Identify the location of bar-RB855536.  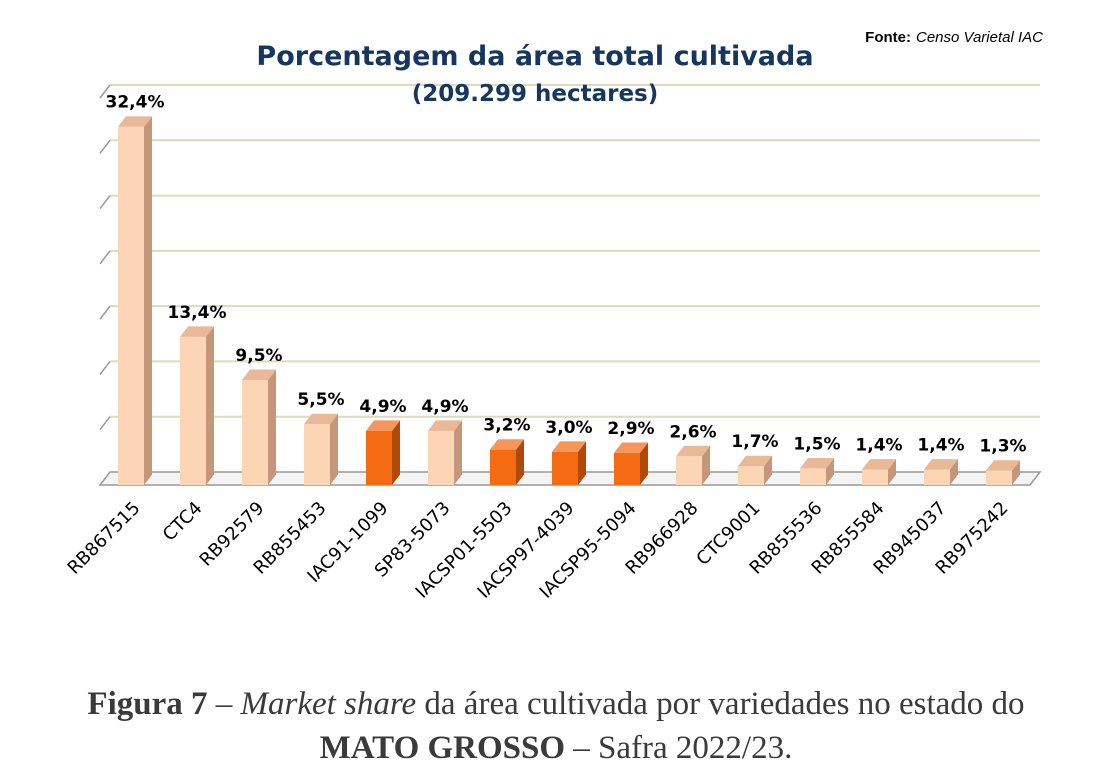
(817, 471).